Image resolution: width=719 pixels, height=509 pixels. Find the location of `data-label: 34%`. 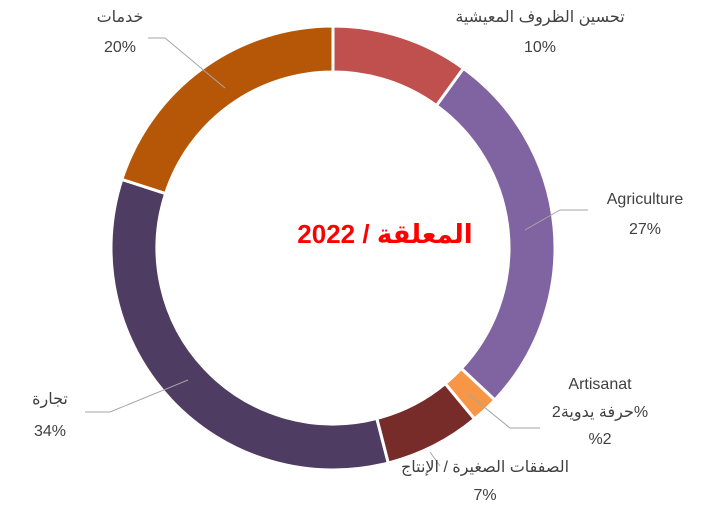

data-label: 34% is located at coordinates (50, 431).